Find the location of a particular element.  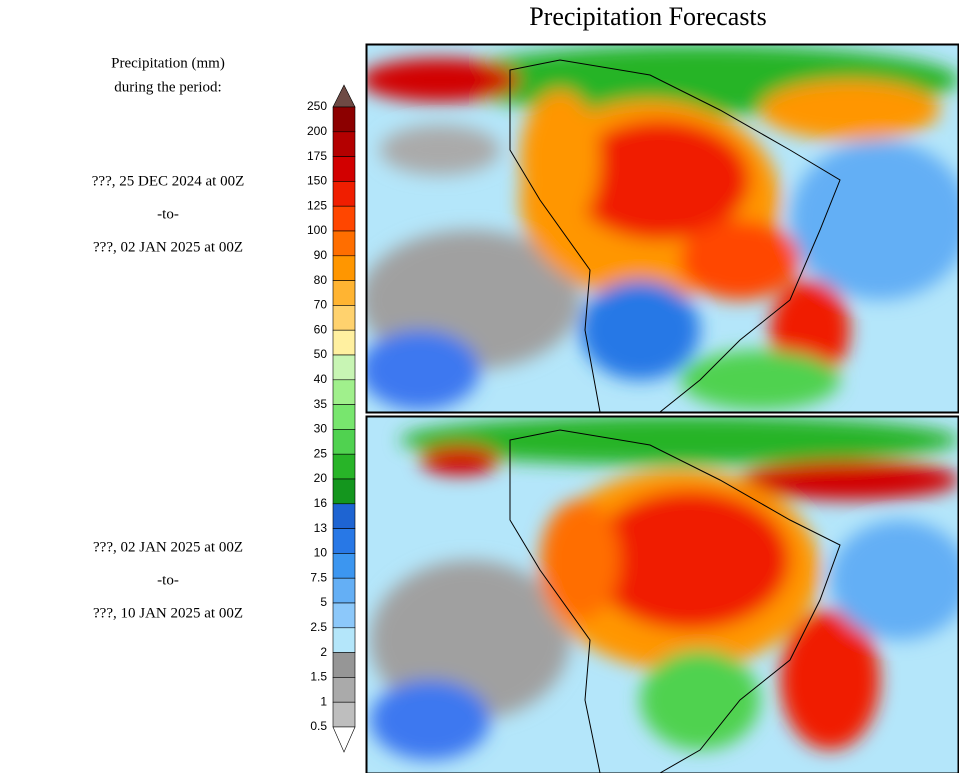

period-start: ???, 25 DEC 2024 at 00Z is located at coordinates (168, 181).